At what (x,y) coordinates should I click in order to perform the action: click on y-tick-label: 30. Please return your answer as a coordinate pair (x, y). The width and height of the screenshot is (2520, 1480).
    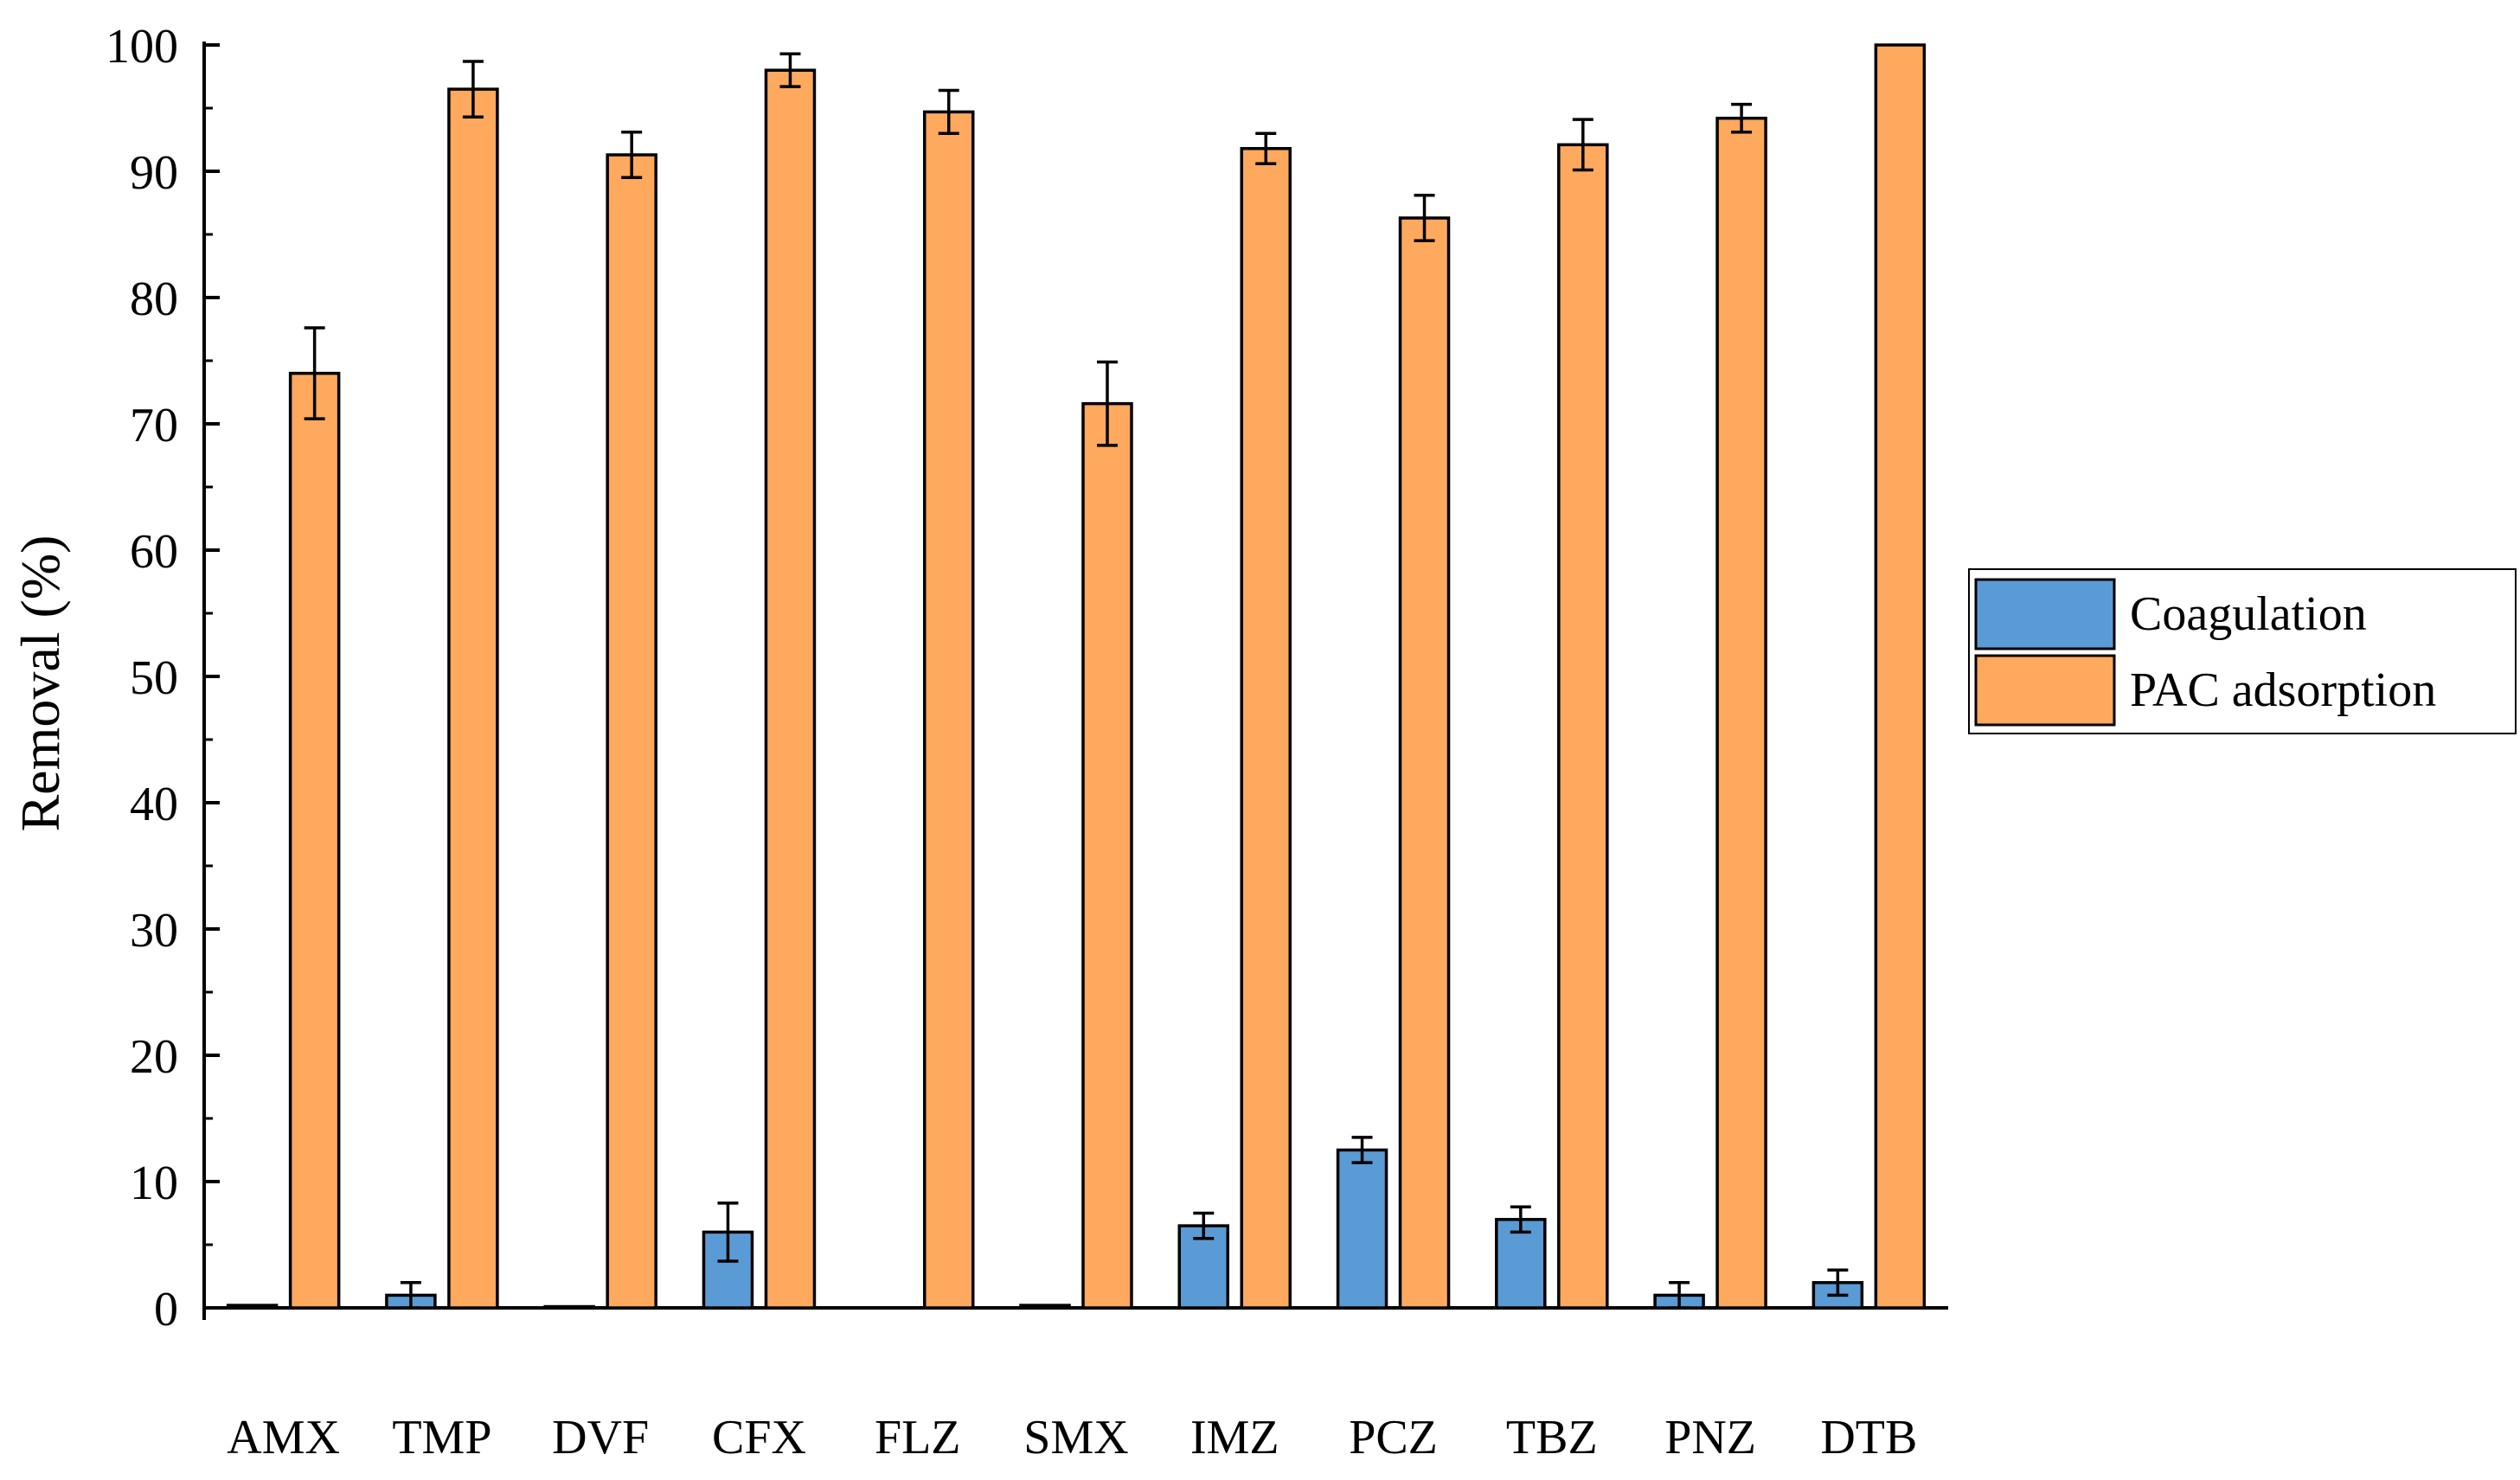
    Looking at the image, I should click on (154, 931).